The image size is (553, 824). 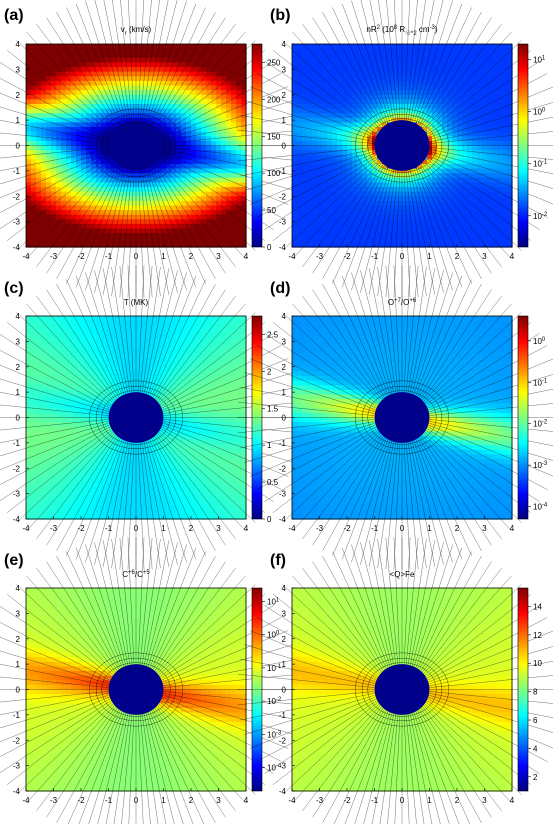 What do you see at coordinates (246, 256) in the screenshot?
I see `x-tick-label: 4` at bounding box center [246, 256].